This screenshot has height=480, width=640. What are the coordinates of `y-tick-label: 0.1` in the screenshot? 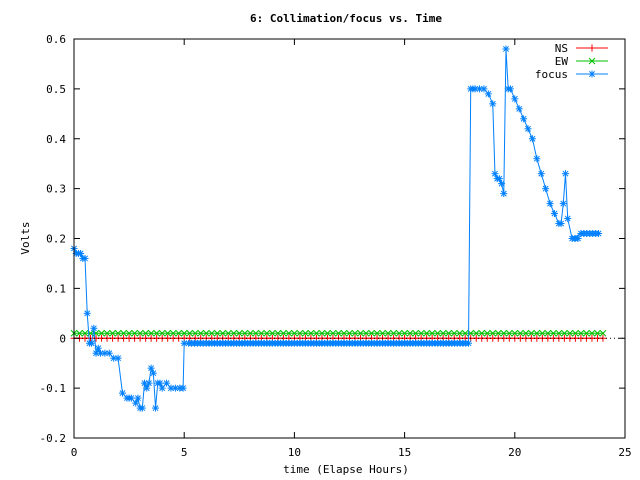 It's located at (56, 288).